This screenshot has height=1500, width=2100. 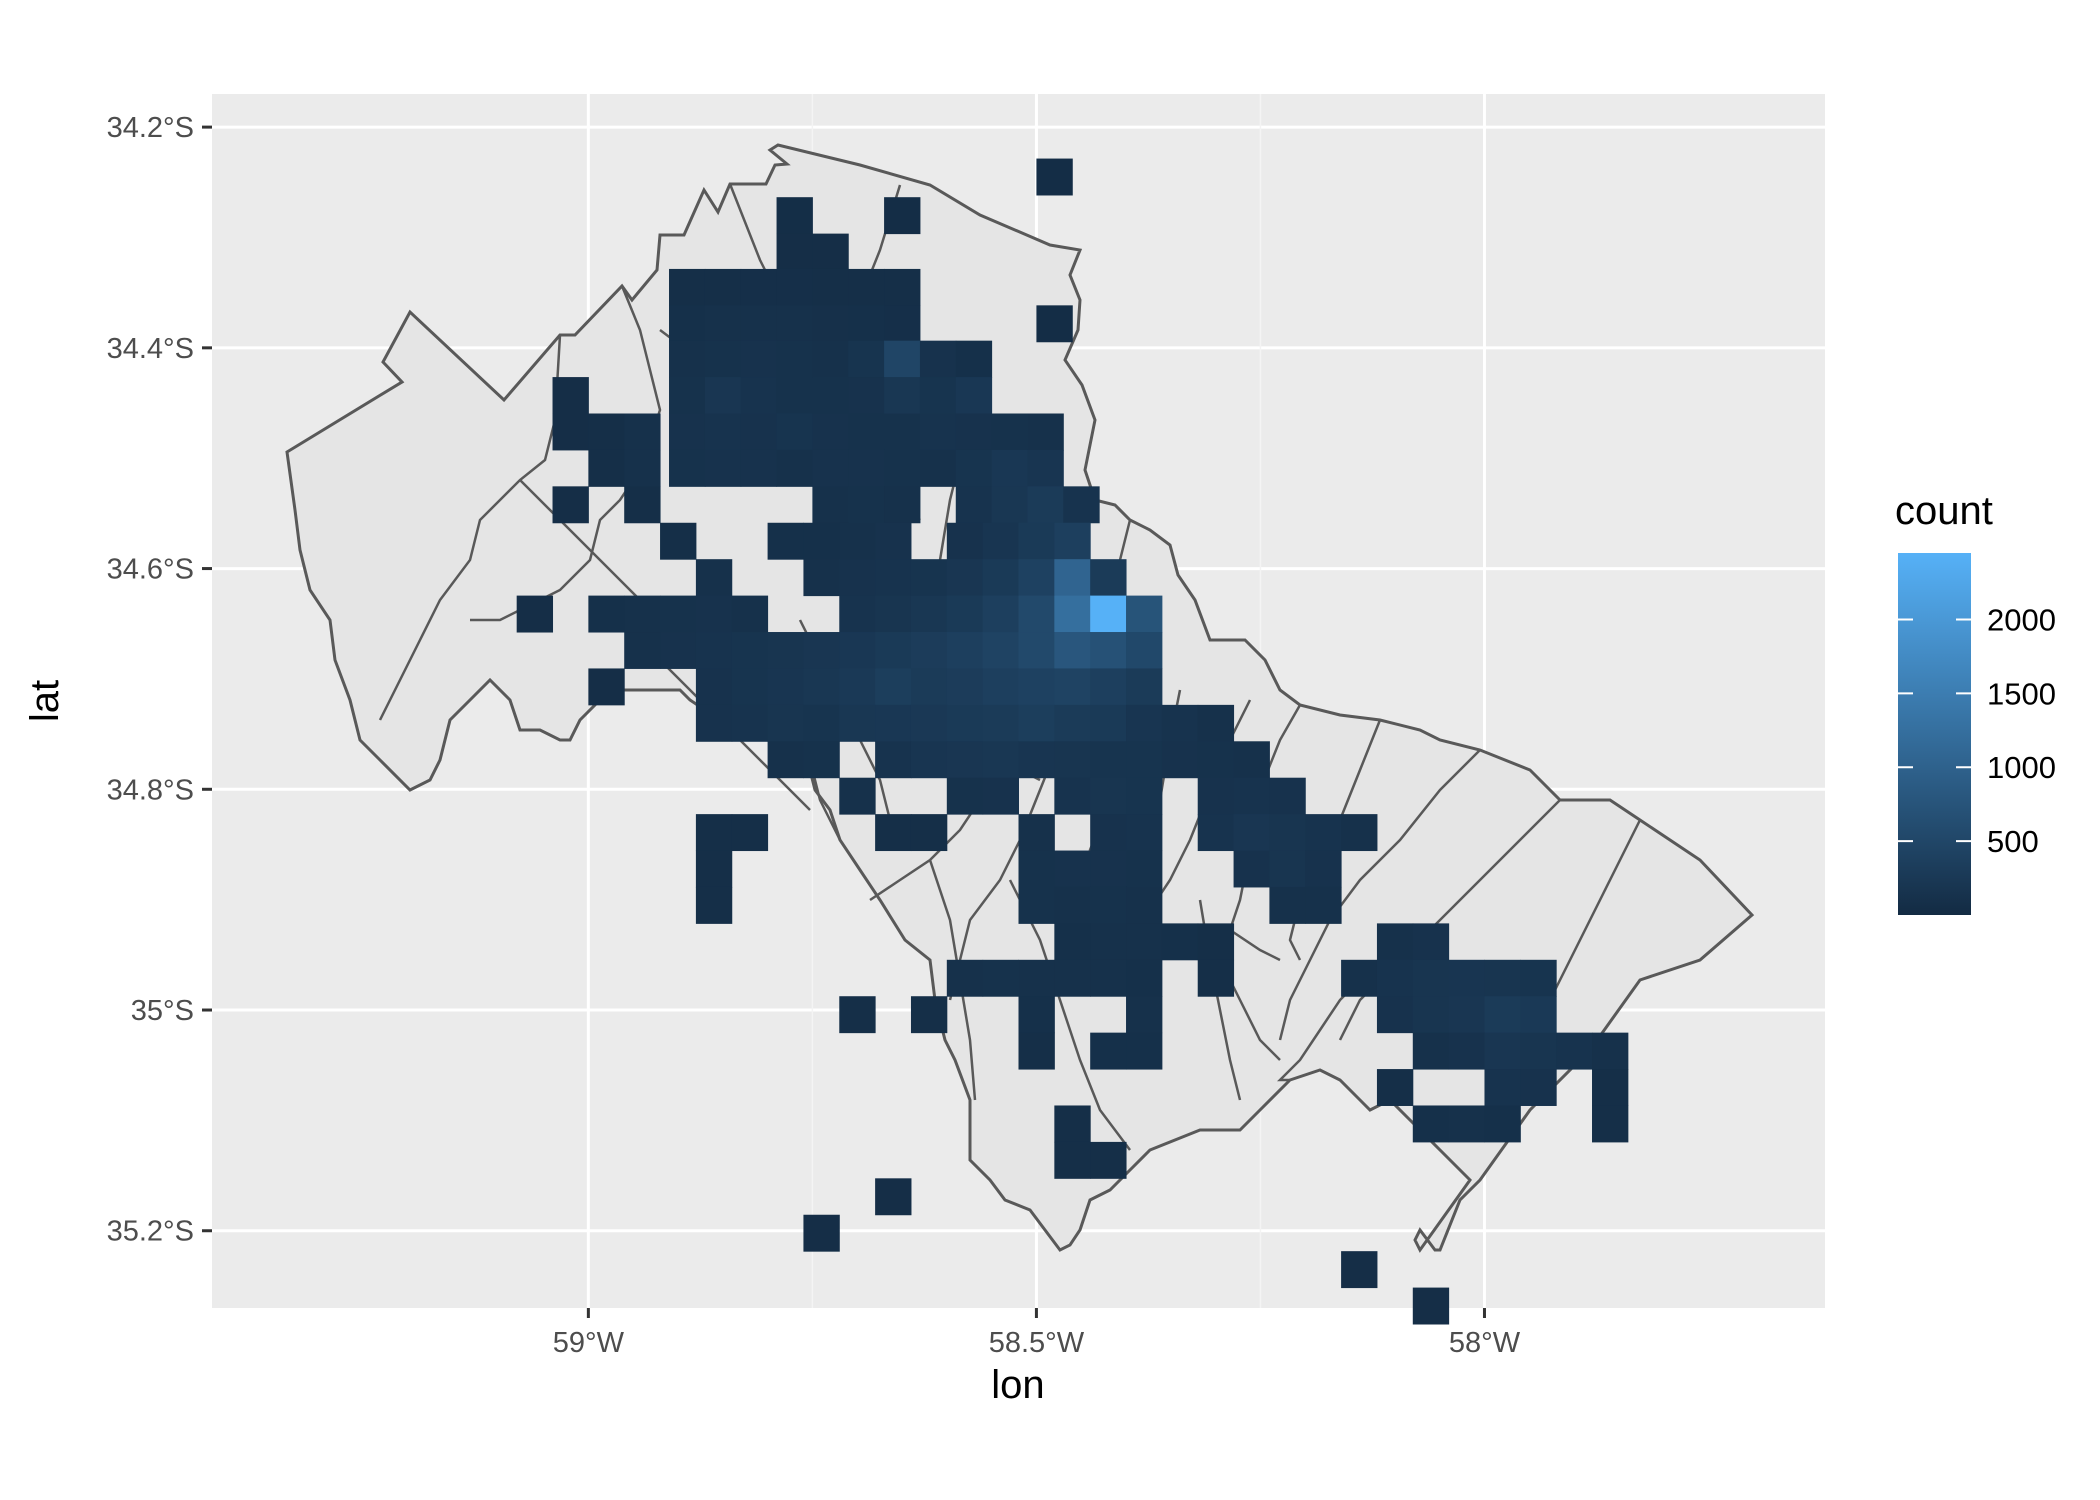 I want to click on x-tick-label: 59°W, so click(x=589, y=1343).